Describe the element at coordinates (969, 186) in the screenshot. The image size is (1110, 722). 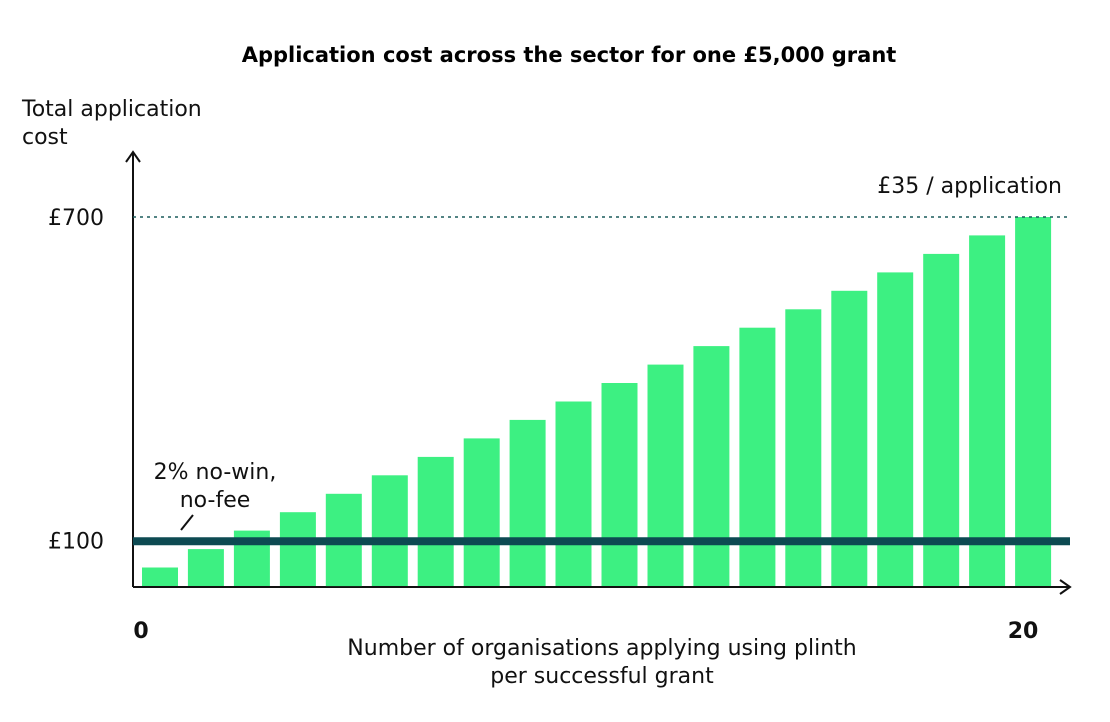
I see `reference-label-35-per-application: £35 / application` at that location.